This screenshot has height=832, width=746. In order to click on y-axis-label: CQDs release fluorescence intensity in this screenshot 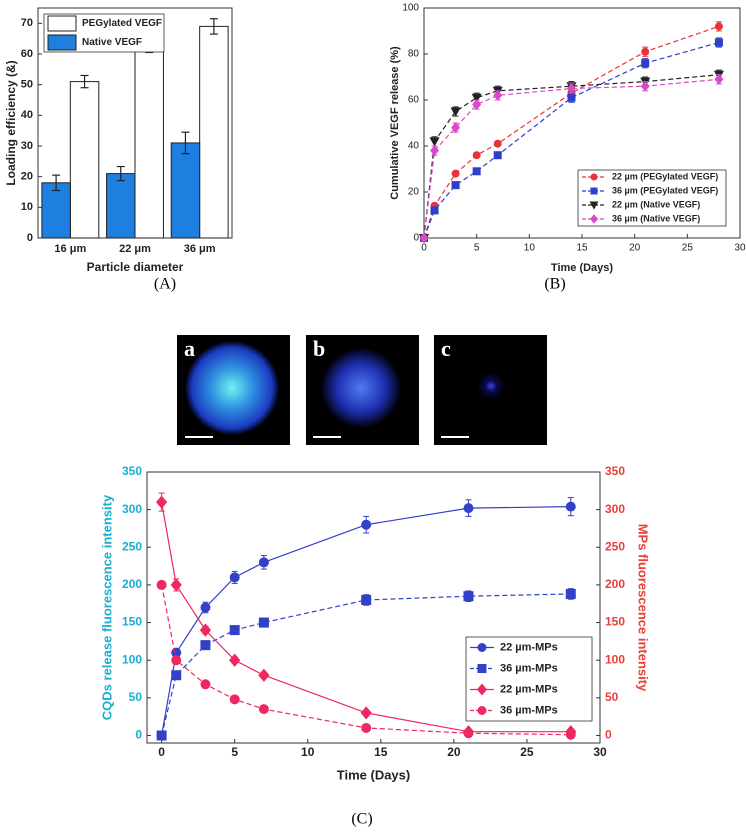, I will do `click(106, 607)`.